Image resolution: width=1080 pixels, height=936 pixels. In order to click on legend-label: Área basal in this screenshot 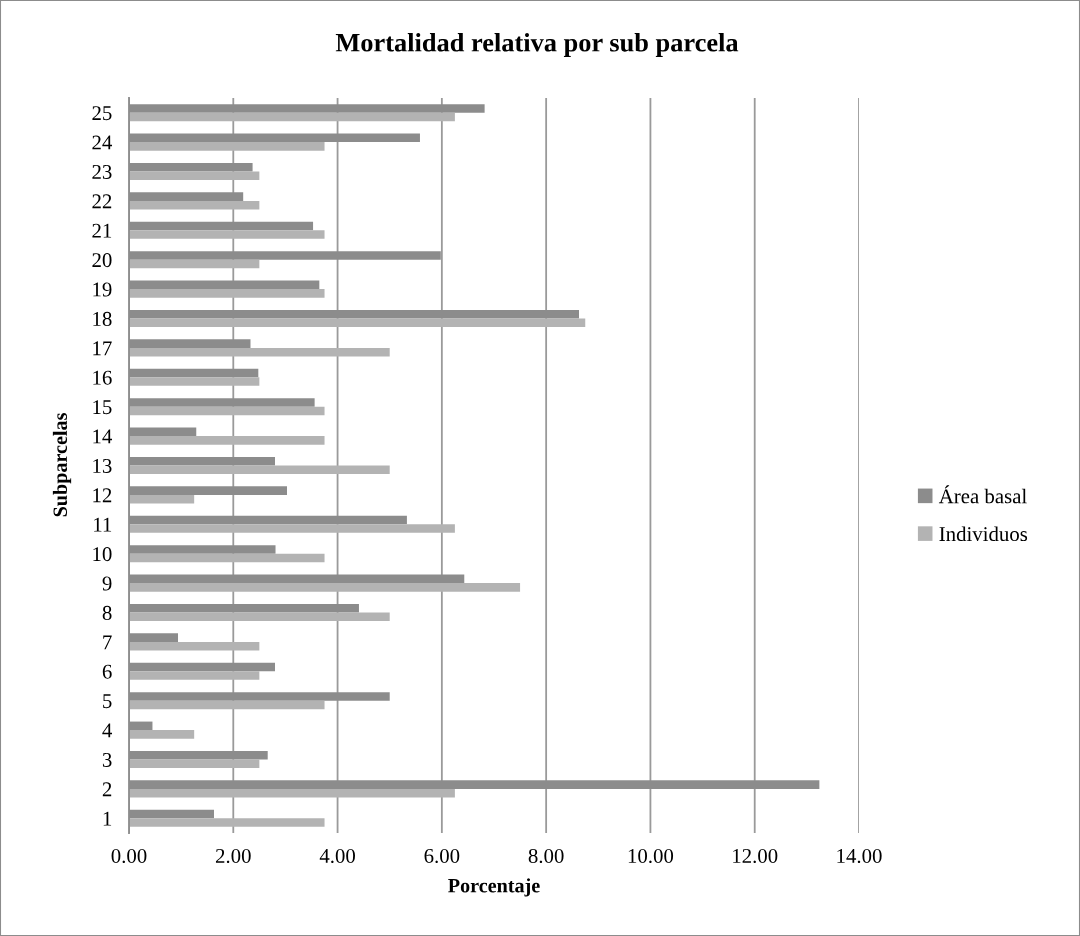, I will do `click(982, 494)`.